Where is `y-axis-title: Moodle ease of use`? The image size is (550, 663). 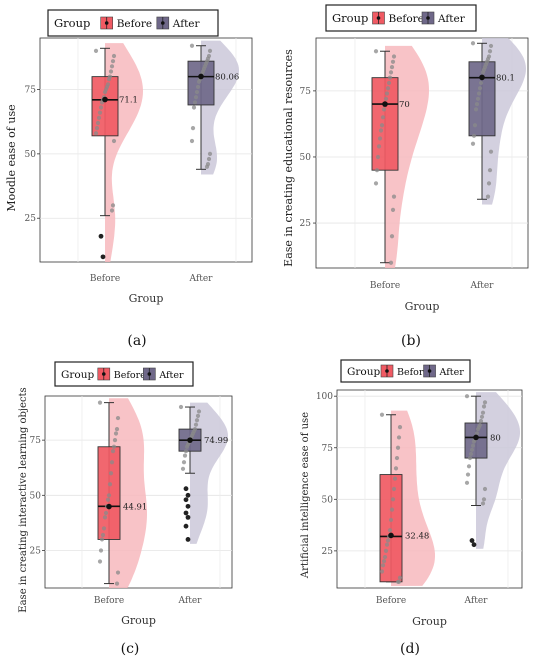 y-axis-title: Moodle ease of use is located at coordinates (11, 157).